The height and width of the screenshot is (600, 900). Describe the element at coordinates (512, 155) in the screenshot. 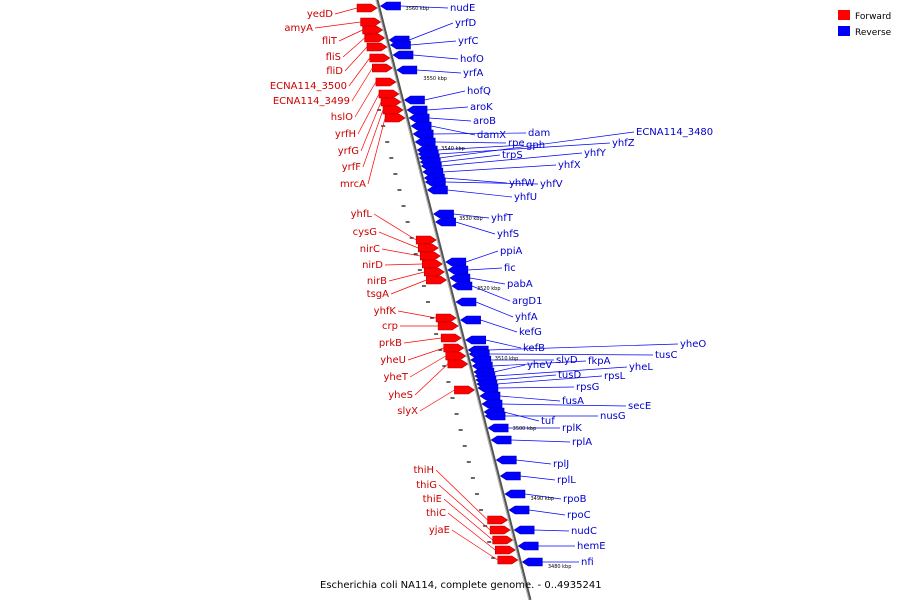

I see `reverse-gene-label: trpS` at that location.